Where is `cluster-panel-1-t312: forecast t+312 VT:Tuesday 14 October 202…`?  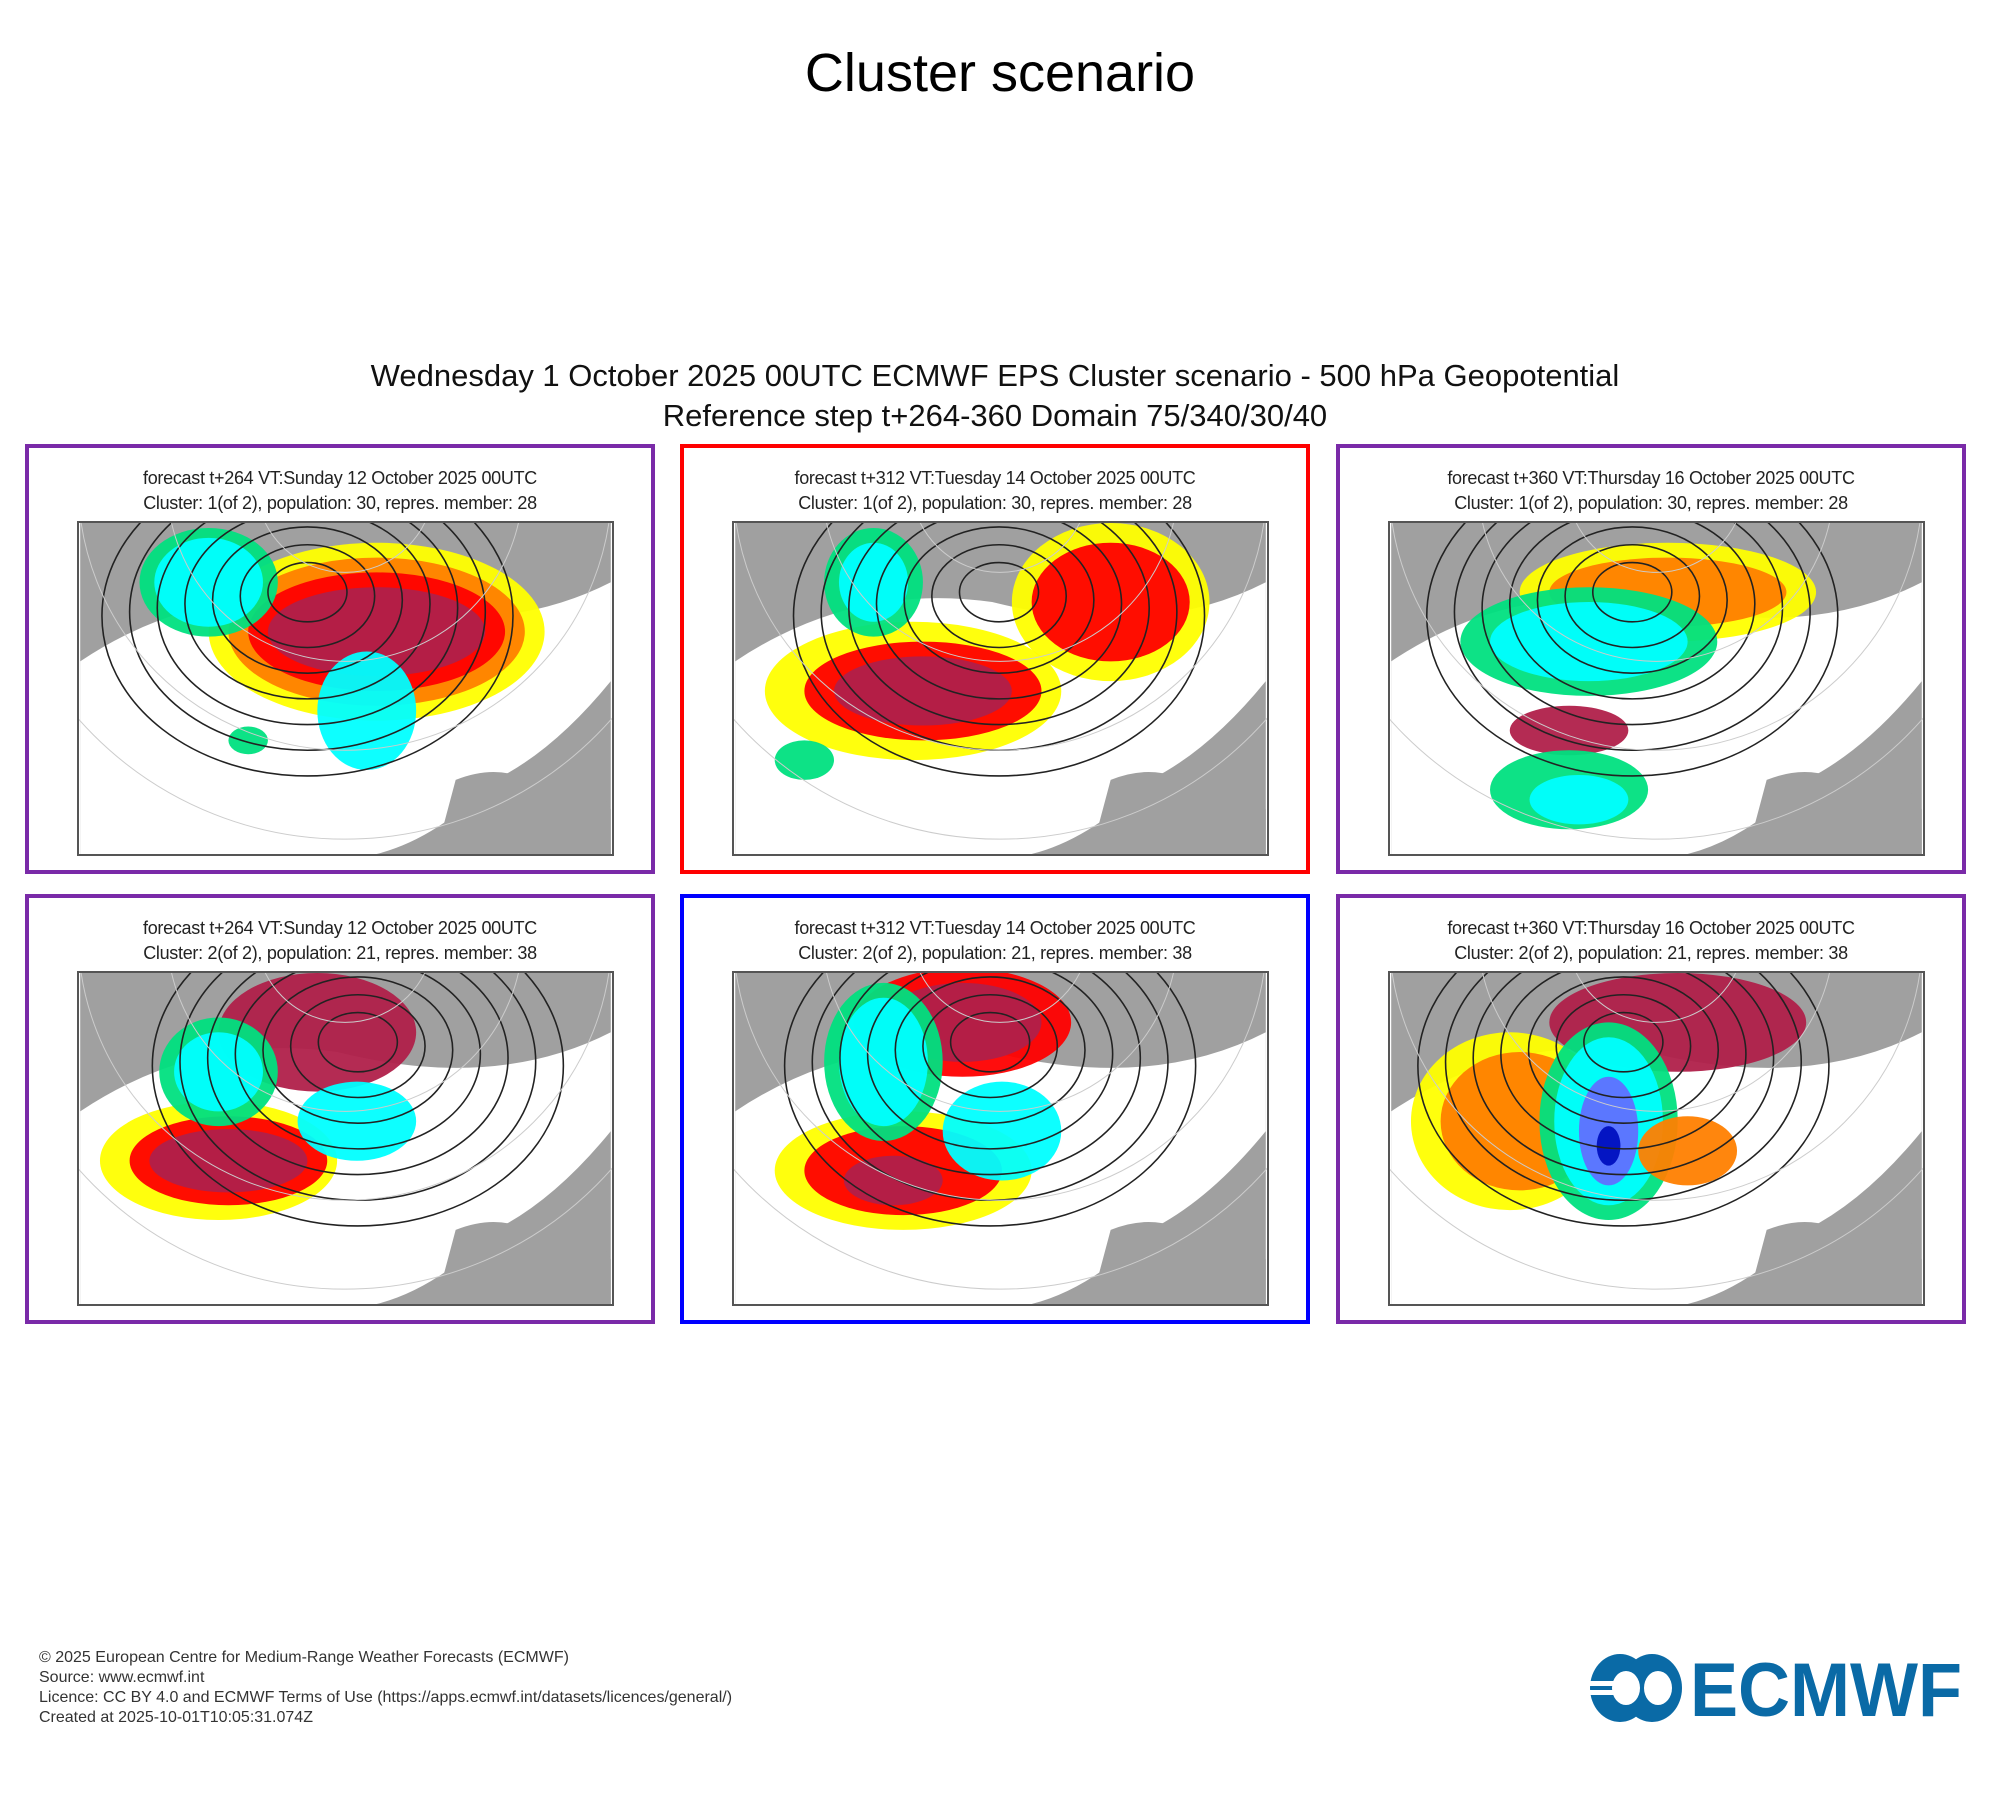
cluster-panel-1-t312: forecast t+312 VT:Tuesday 14 October 202… is located at coordinates (995, 659).